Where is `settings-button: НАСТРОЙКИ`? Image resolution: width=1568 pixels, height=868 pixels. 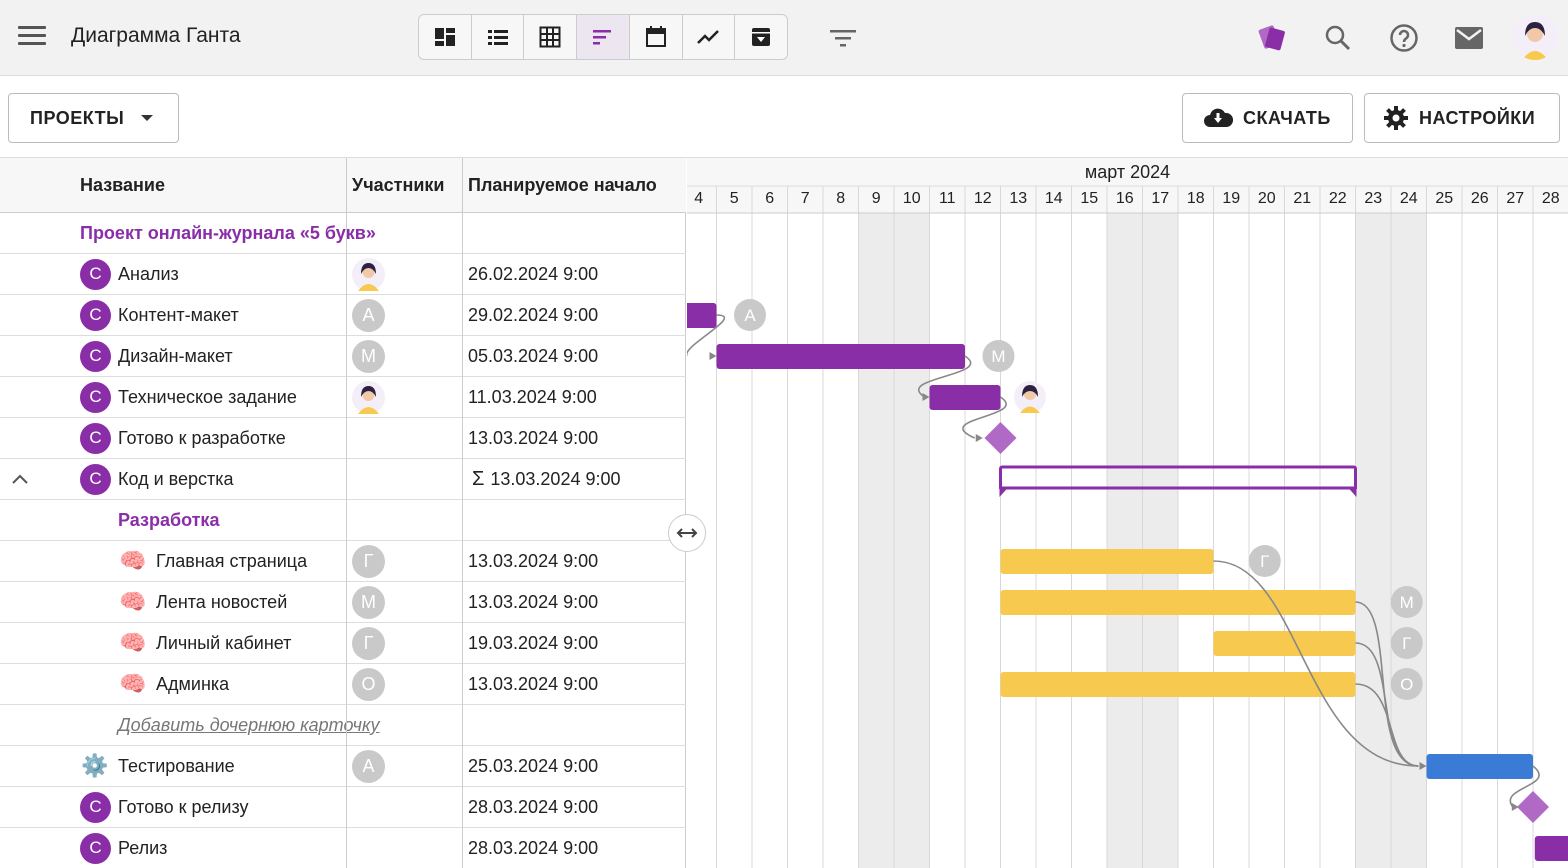 settings-button: НАСТРОЙКИ is located at coordinates (1462, 118).